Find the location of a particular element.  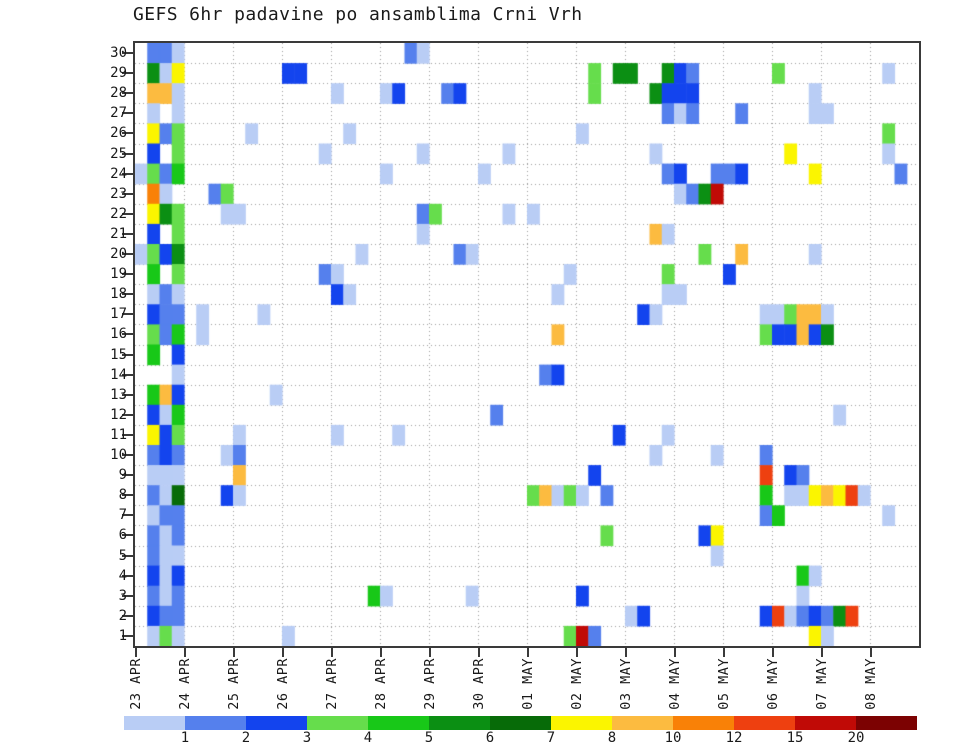

y-axis-tick-label: 19 is located at coordinates (118, 274).